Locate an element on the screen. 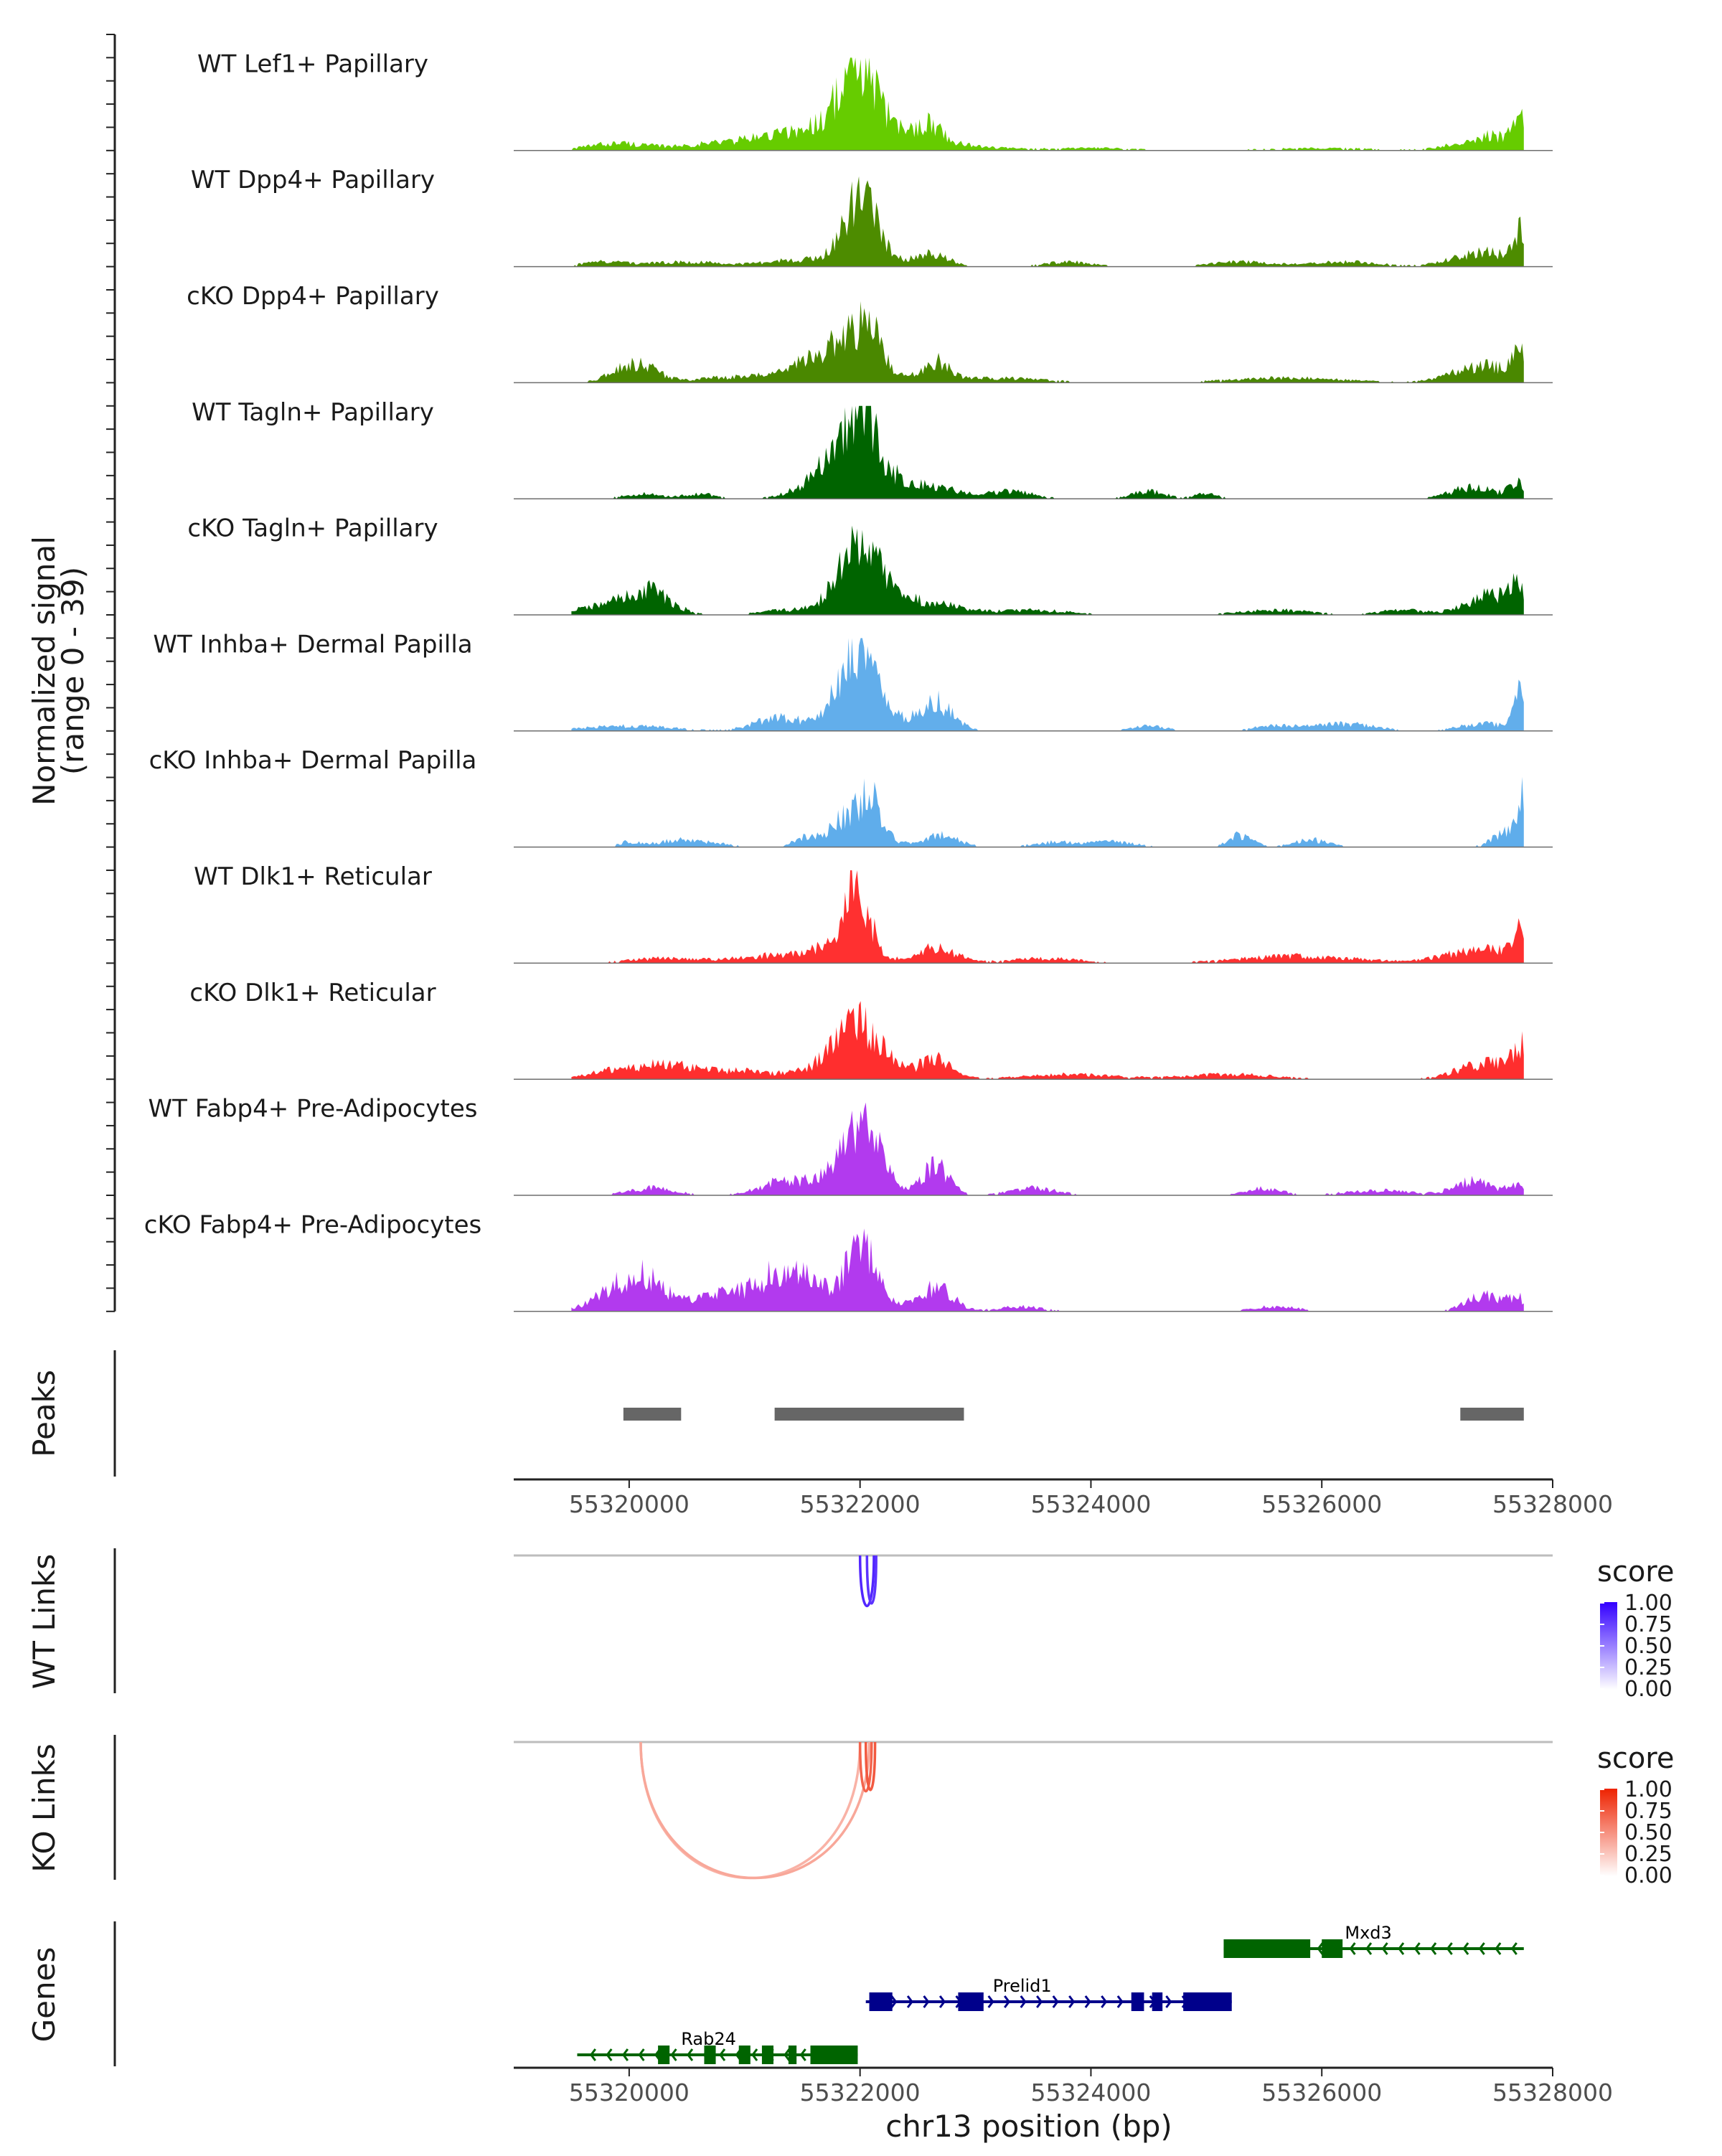 This screenshot has height=2156, width=1722. x-tick-label: 55326000 is located at coordinates (1322, 1504).